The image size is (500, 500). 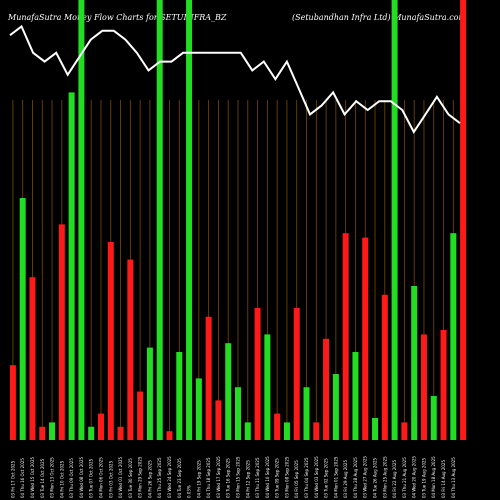 I want to click on x-tick-label: 03 Tue 14 Oct 2025, so click(x=42, y=478).